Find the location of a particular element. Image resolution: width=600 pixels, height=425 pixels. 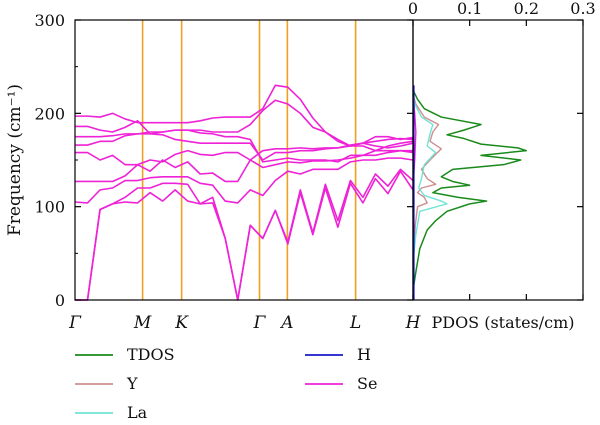

y-axis-label: Frequency (cm⁻¹) is located at coordinates (15, 160).